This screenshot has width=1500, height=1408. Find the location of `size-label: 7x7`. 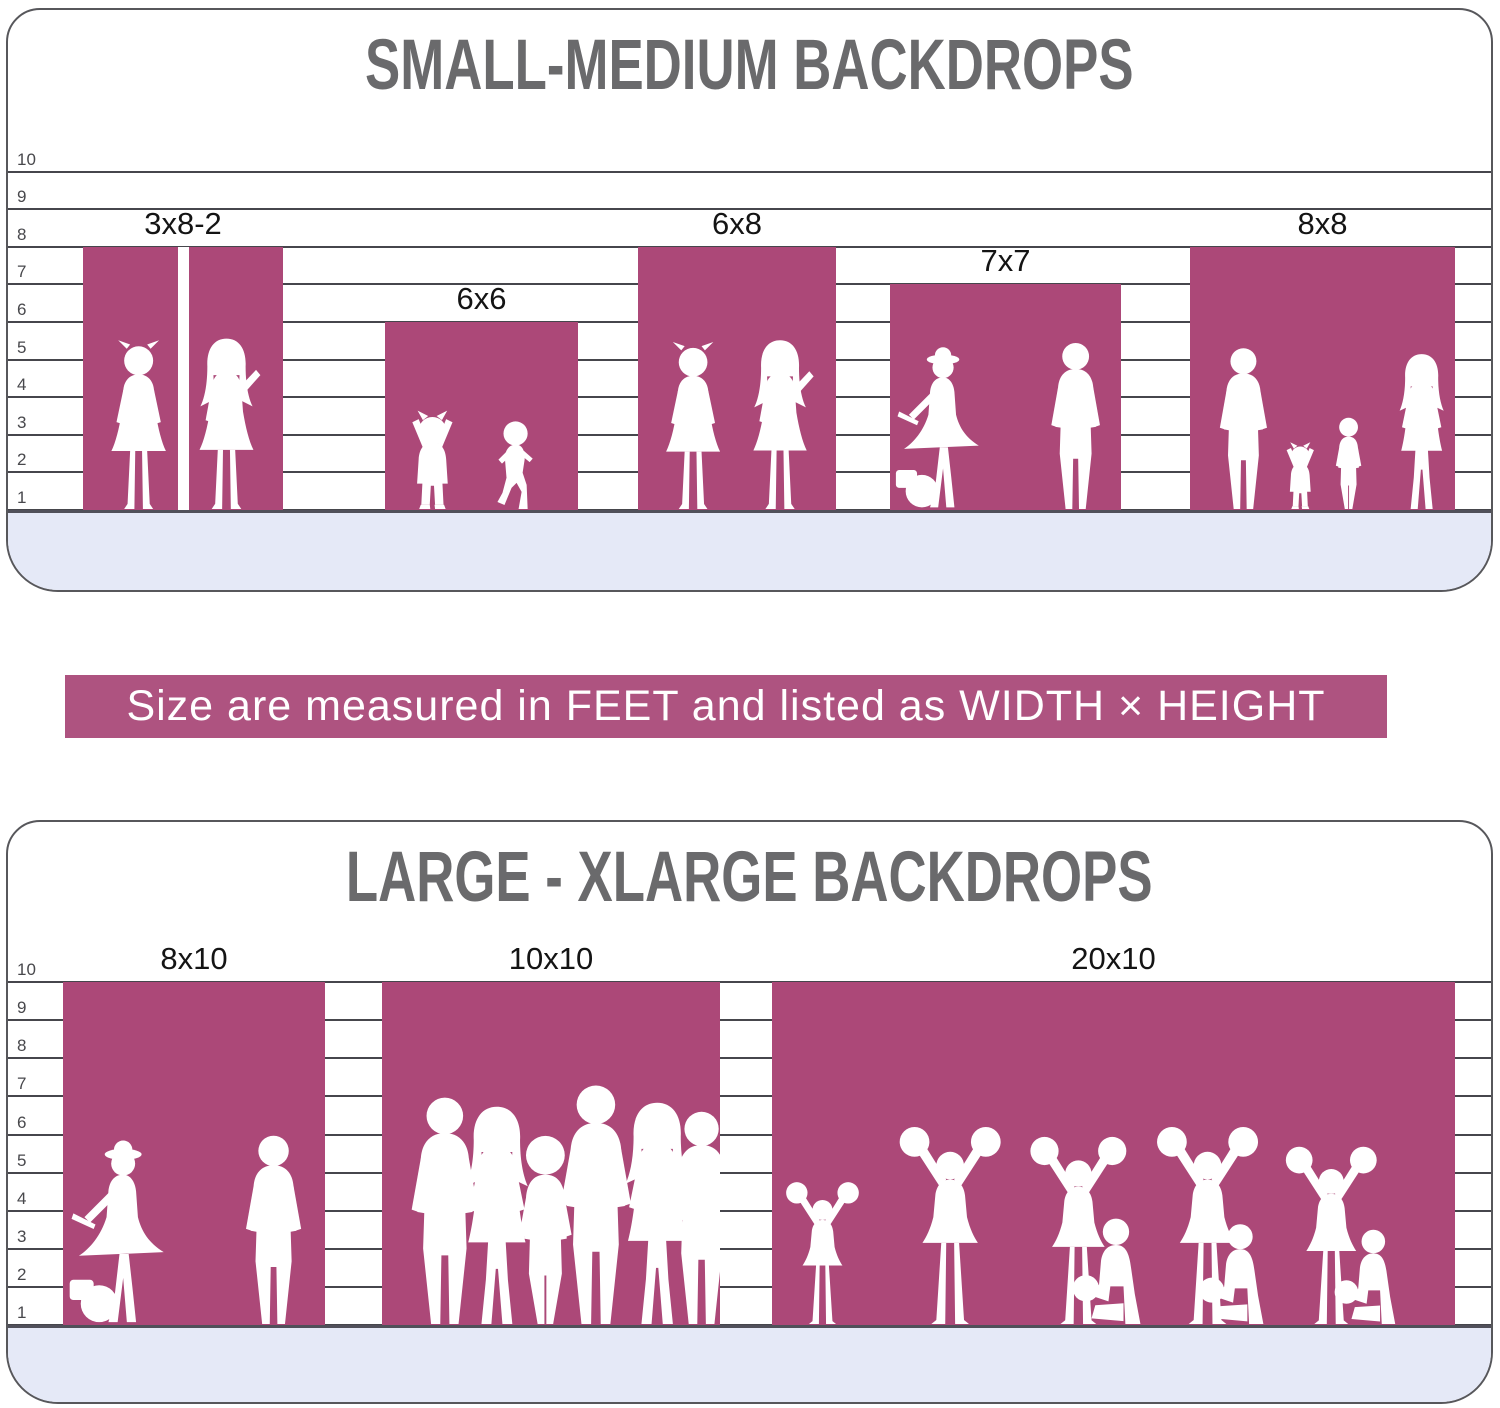

size-label: 7x7 is located at coordinates (1005, 261).